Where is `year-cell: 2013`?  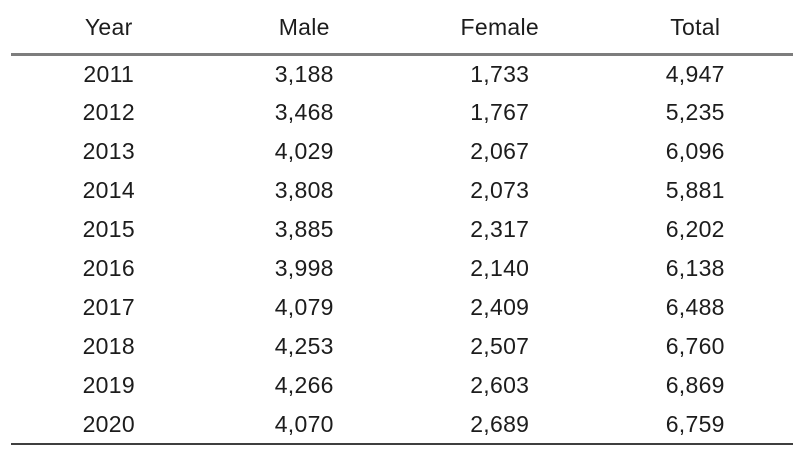 year-cell: 2013 is located at coordinates (108, 151).